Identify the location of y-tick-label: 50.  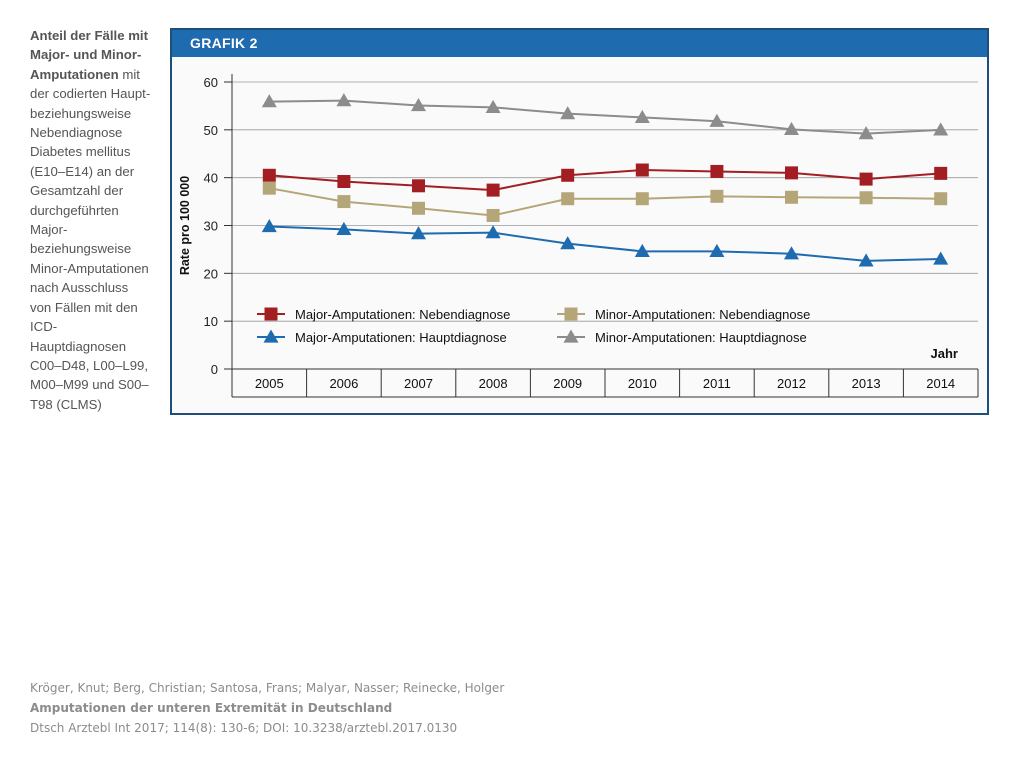
(211, 130).